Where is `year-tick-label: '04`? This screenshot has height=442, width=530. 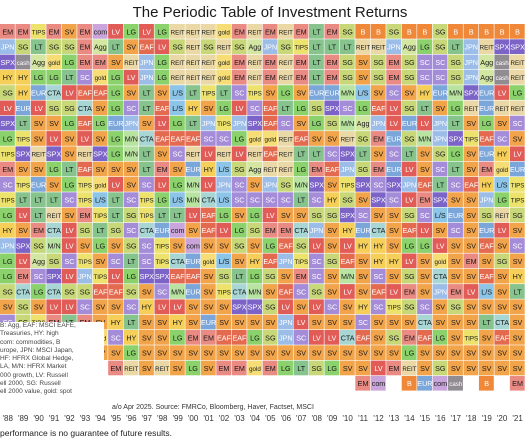 year-tick-label: '04 is located at coordinates (255, 418).